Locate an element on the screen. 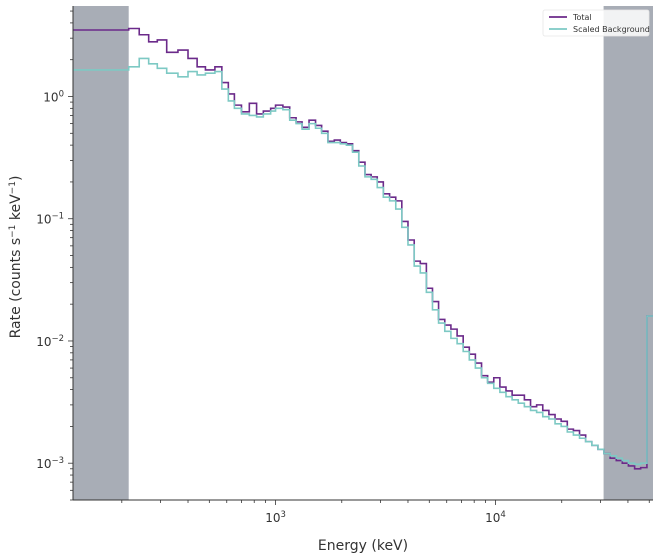 The width and height of the screenshot is (660, 558). x-axis-title: Energy (keV) is located at coordinates (363, 546).